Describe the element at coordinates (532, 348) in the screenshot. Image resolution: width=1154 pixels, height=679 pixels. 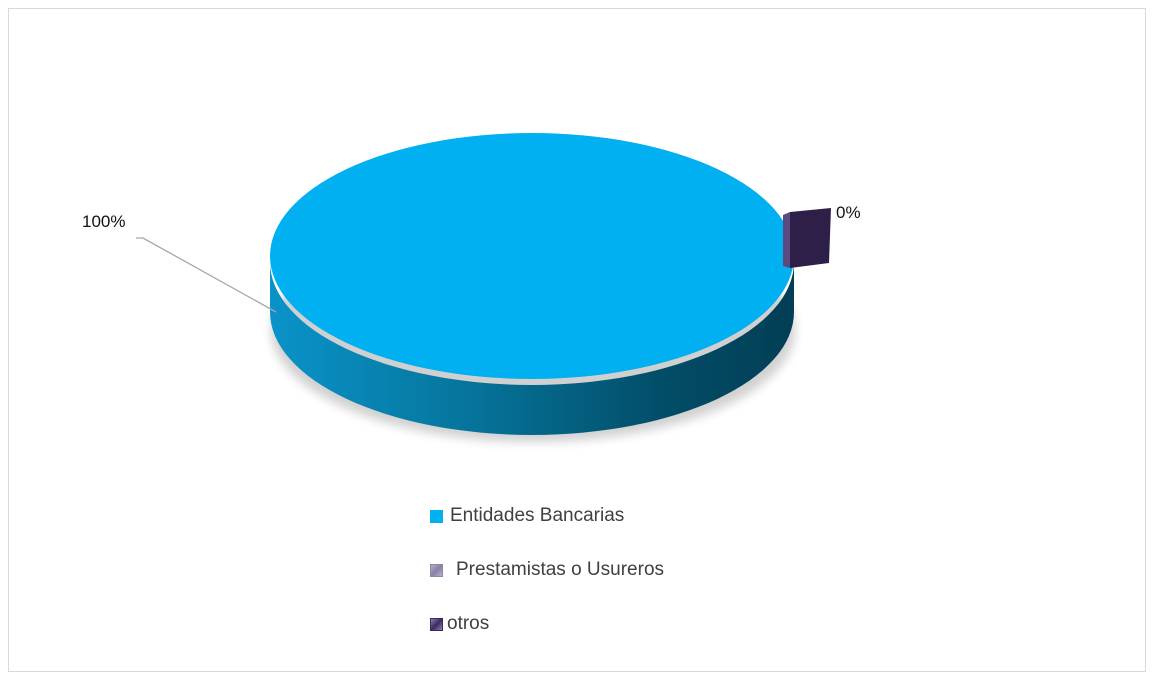
I see `pie-slice-side-entidades-bancarias` at that location.